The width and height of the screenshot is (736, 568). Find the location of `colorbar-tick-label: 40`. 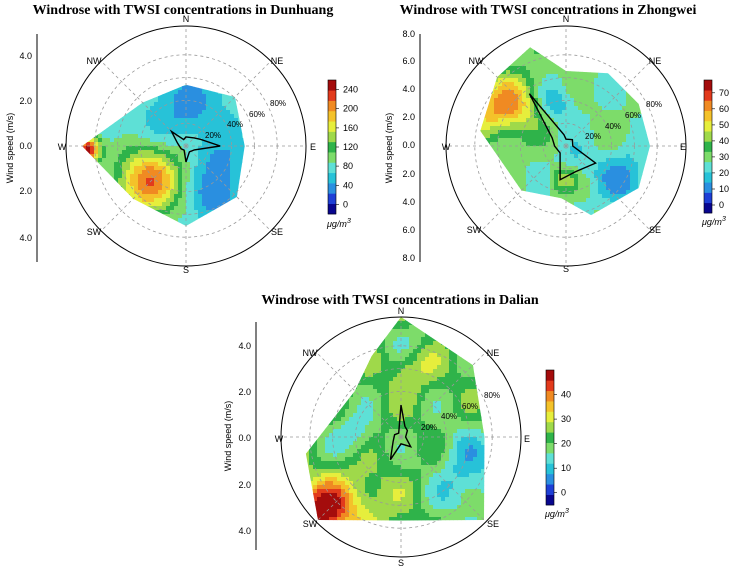

colorbar-tick-label: 40 is located at coordinates (566, 395).